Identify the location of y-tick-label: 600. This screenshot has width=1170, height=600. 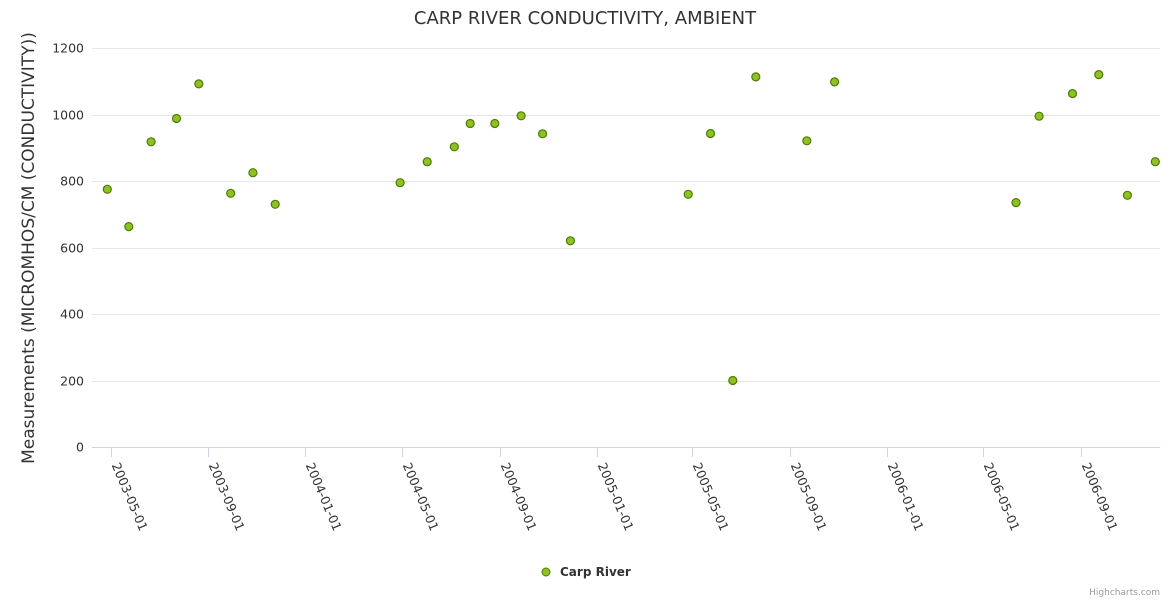
(72, 248).